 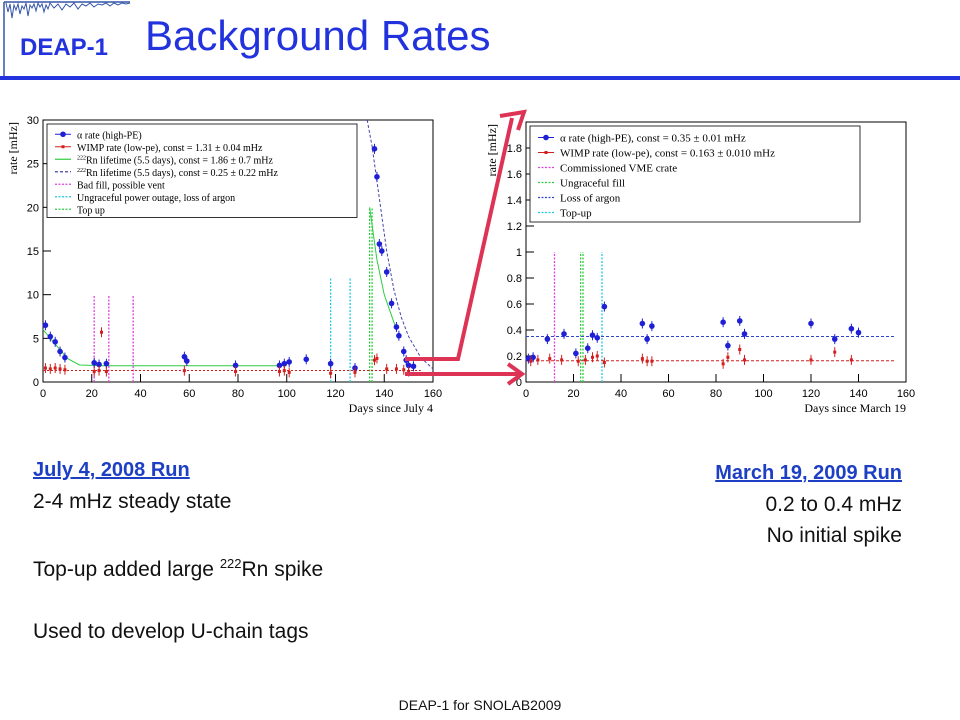 What do you see at coordinates (514, 227) in the screenshot?
I see `y-tick-label: 1.2` at bounding box center [514, 227].